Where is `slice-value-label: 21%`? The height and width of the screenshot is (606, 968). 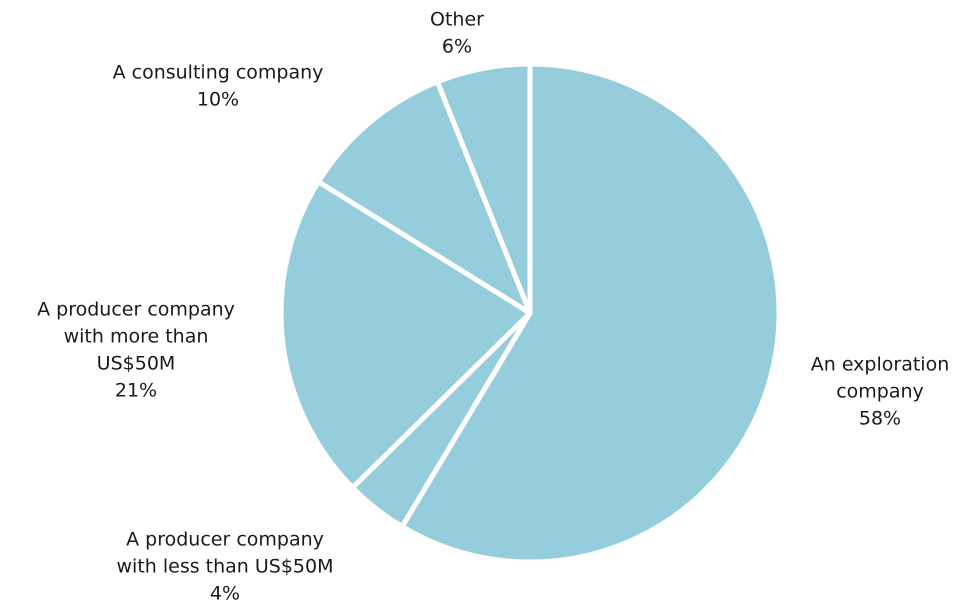 slice-value-label: 21% is located at coordinates (136, 391).